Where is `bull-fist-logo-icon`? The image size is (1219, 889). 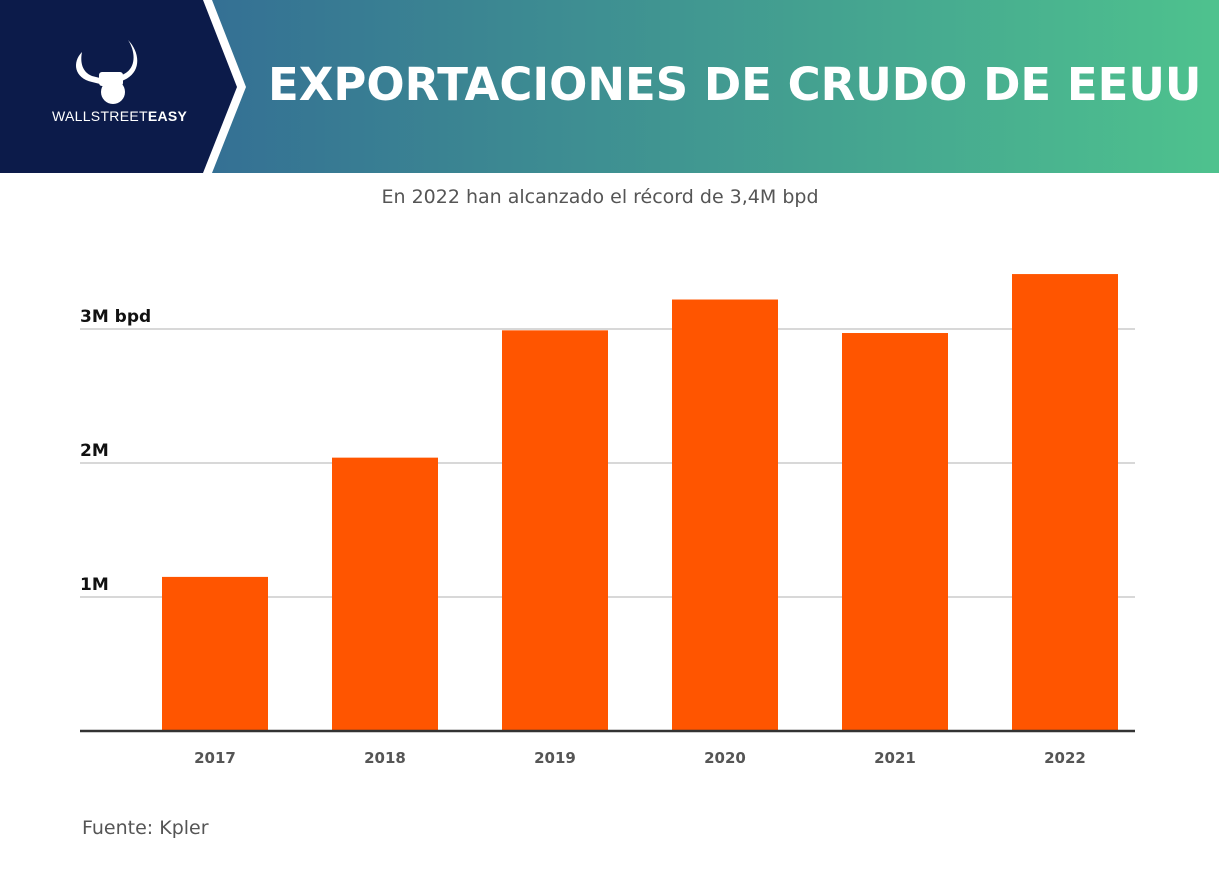 bull-fist-logo-icon is located at coordinates (107, 72).